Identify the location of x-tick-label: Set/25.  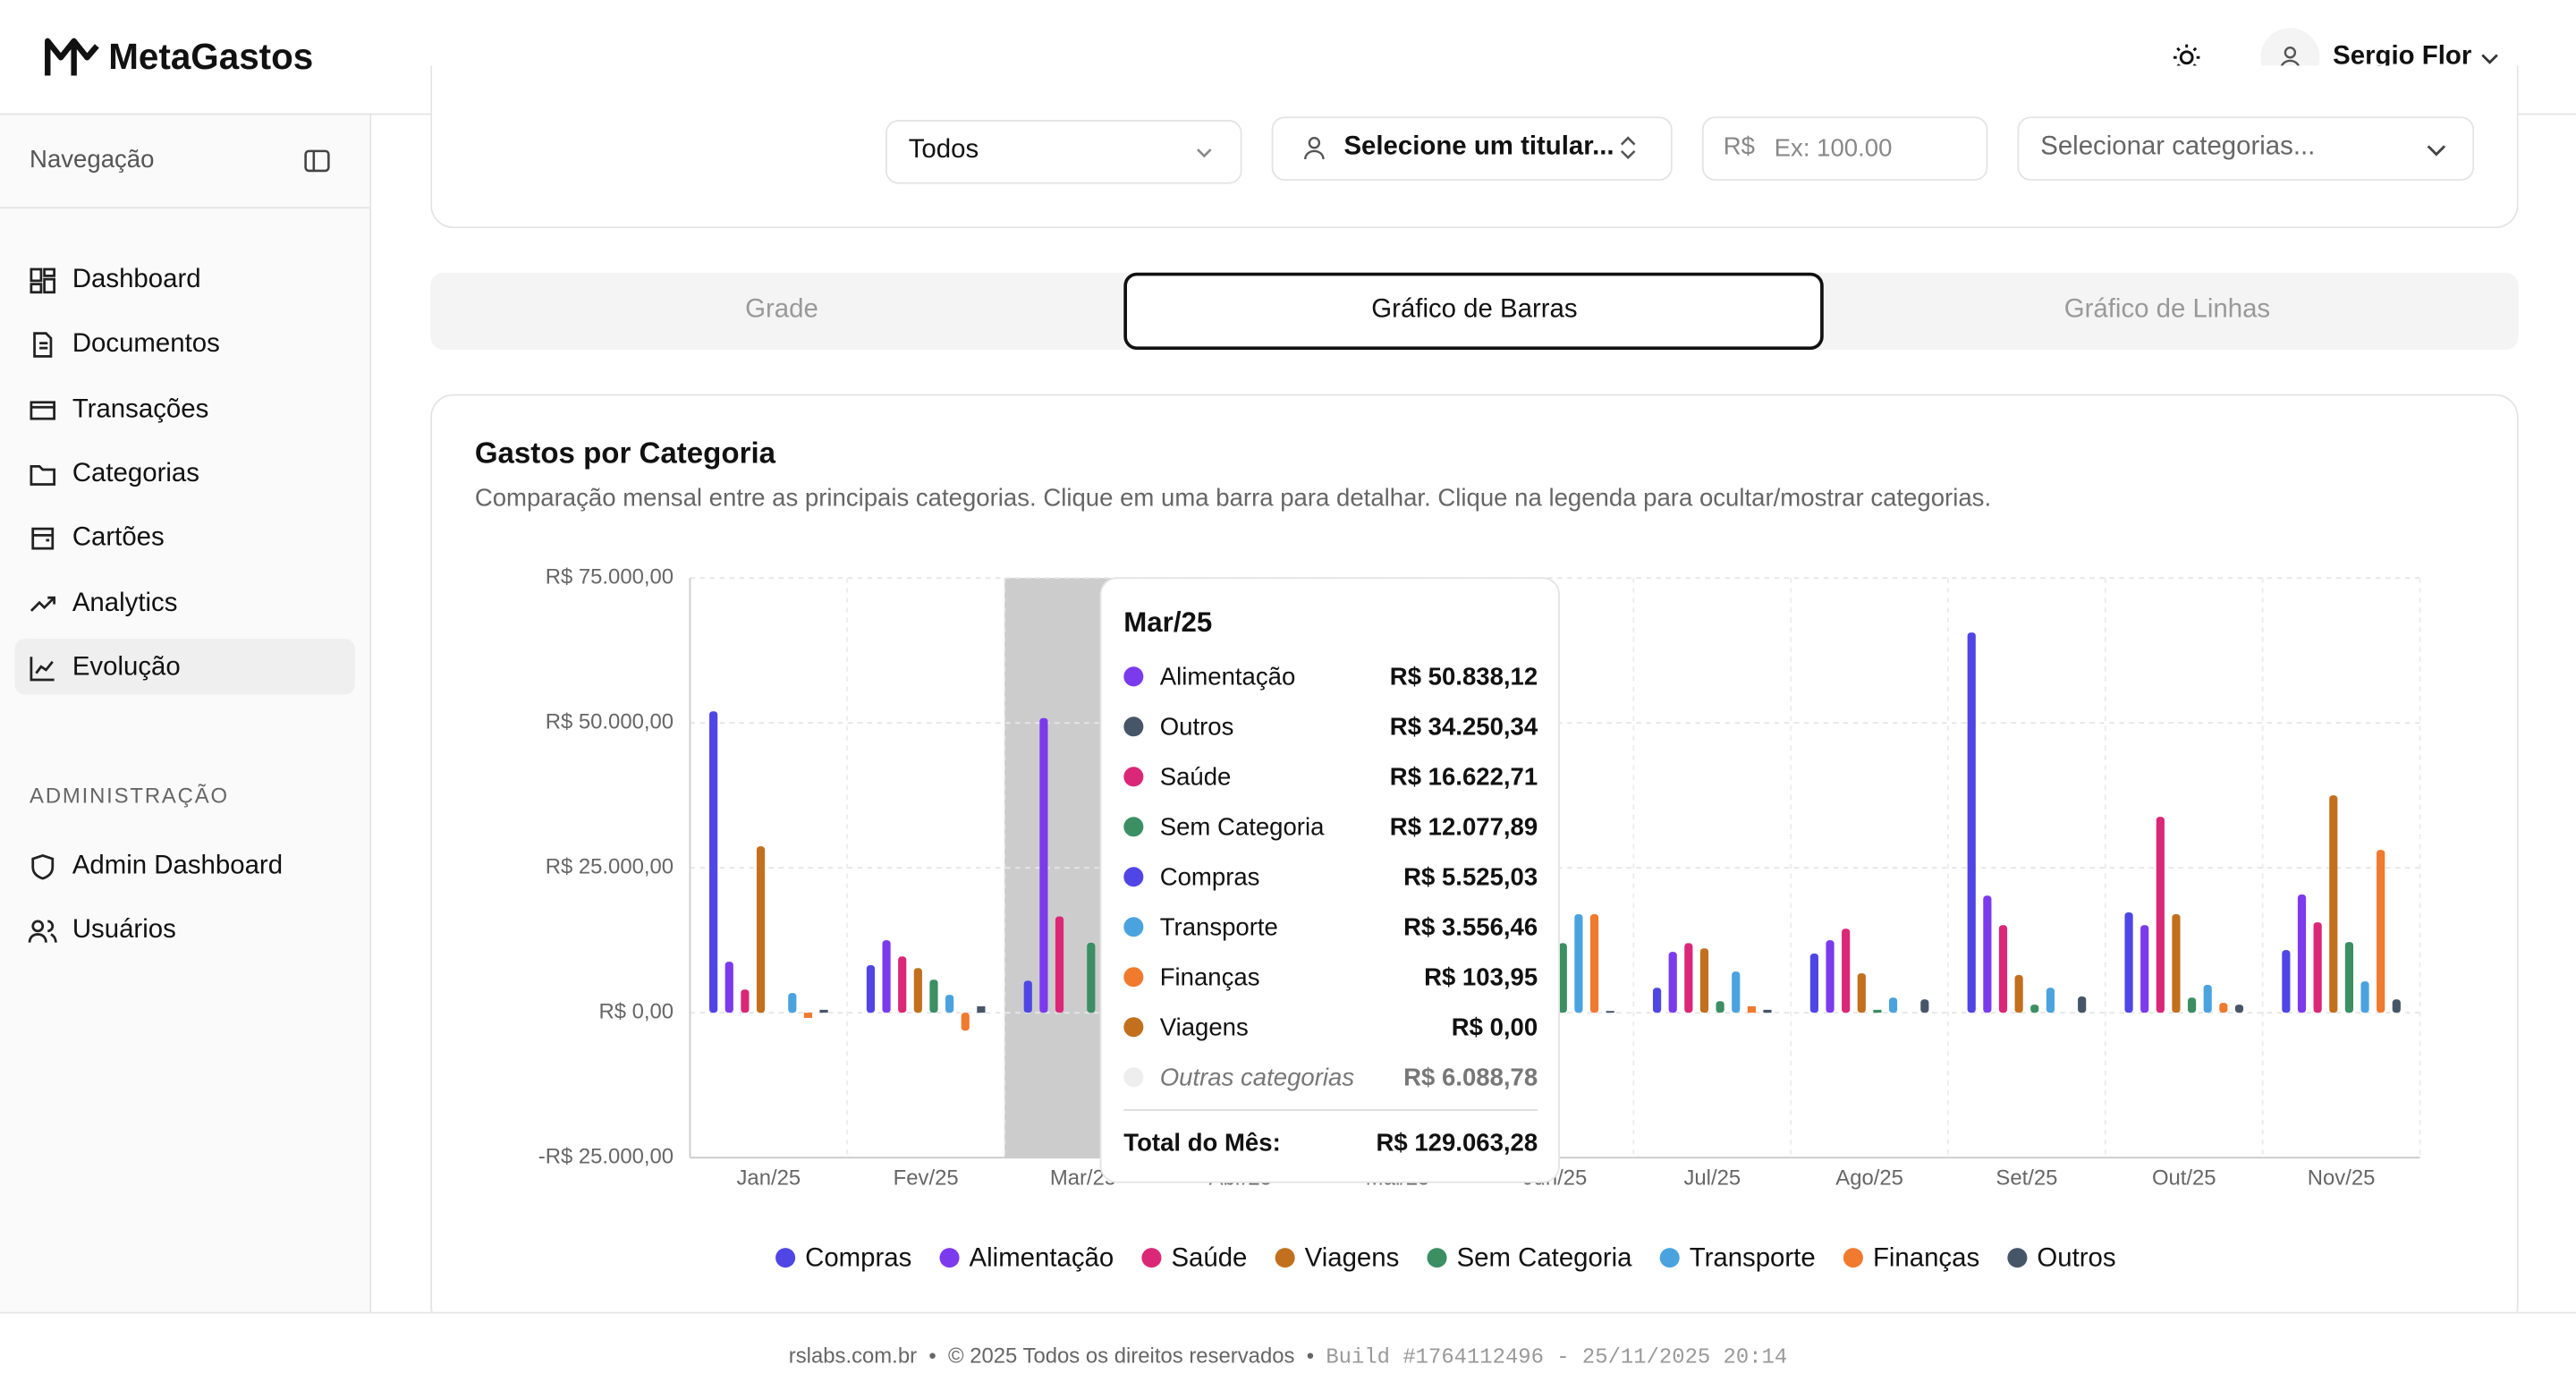
(2026, 1178).